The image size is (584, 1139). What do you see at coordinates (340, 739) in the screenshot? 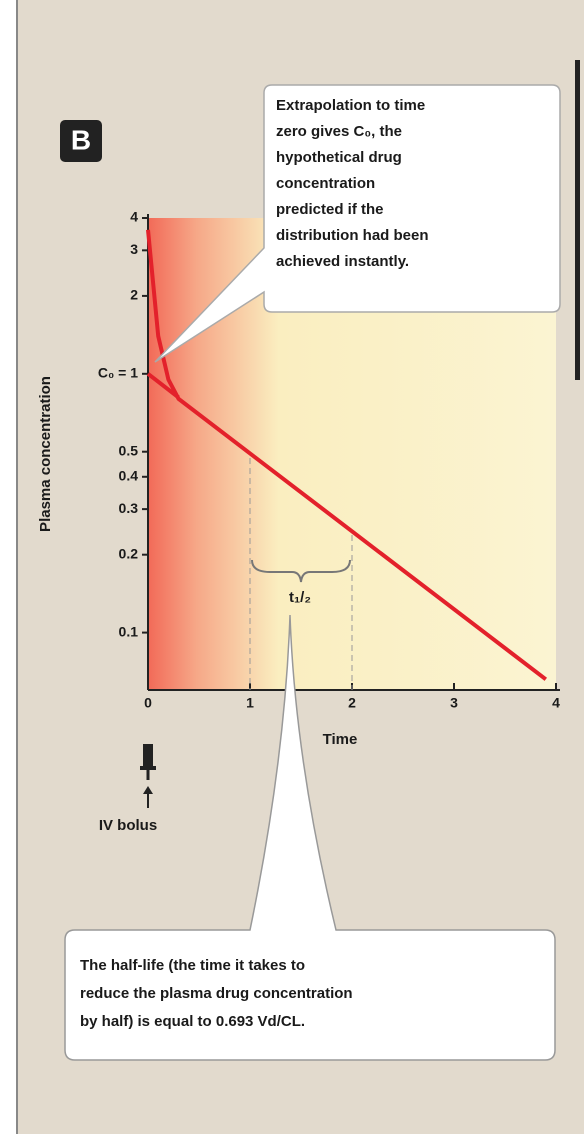
I see `x-axis-label: Time` at bounding box center [340, 739].